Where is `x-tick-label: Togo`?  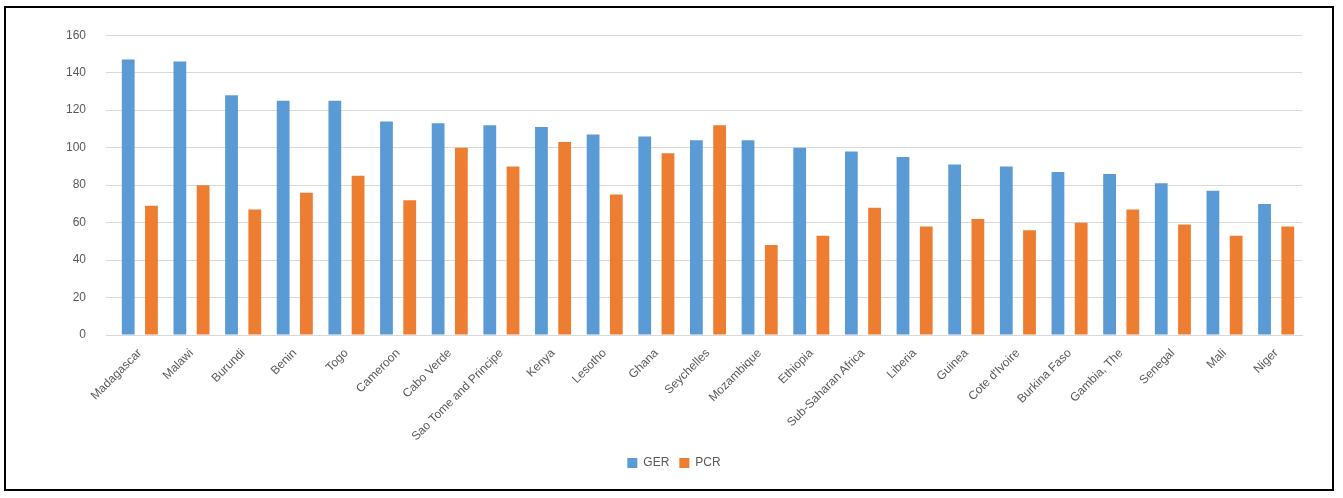
x-tick-label: Togo is located at coordinates (337, 360).